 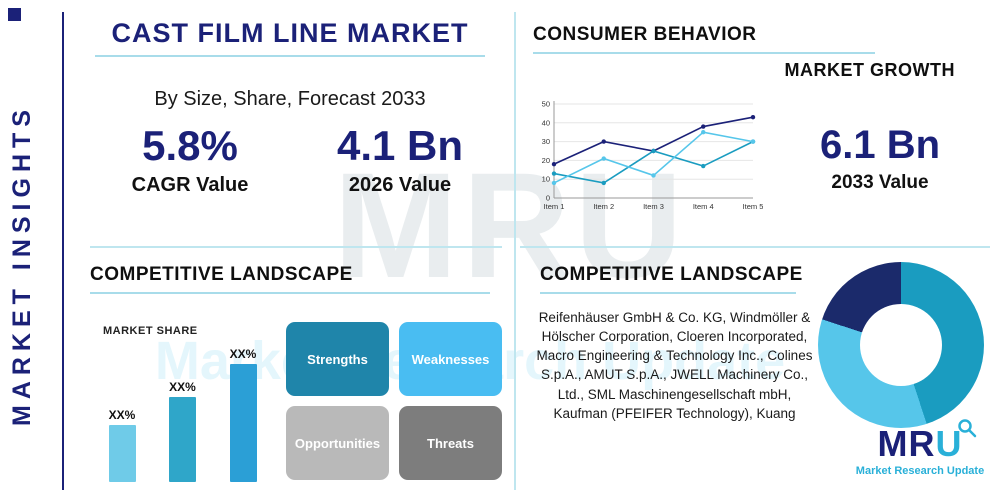 What do you see at coordinates (704, 53) in the screenshot?
I see `consumer-behavior-underline` at bounding box center [704, 53].